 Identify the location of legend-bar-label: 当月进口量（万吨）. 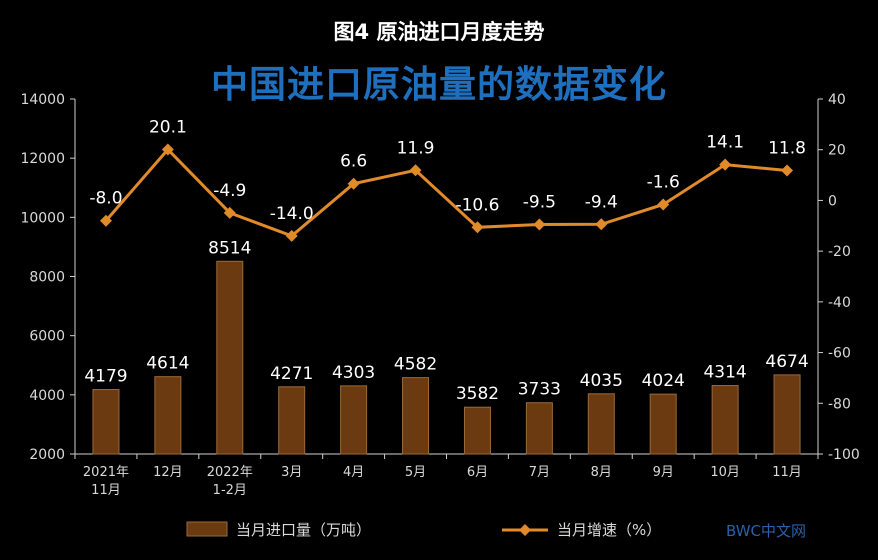
(303, 530).